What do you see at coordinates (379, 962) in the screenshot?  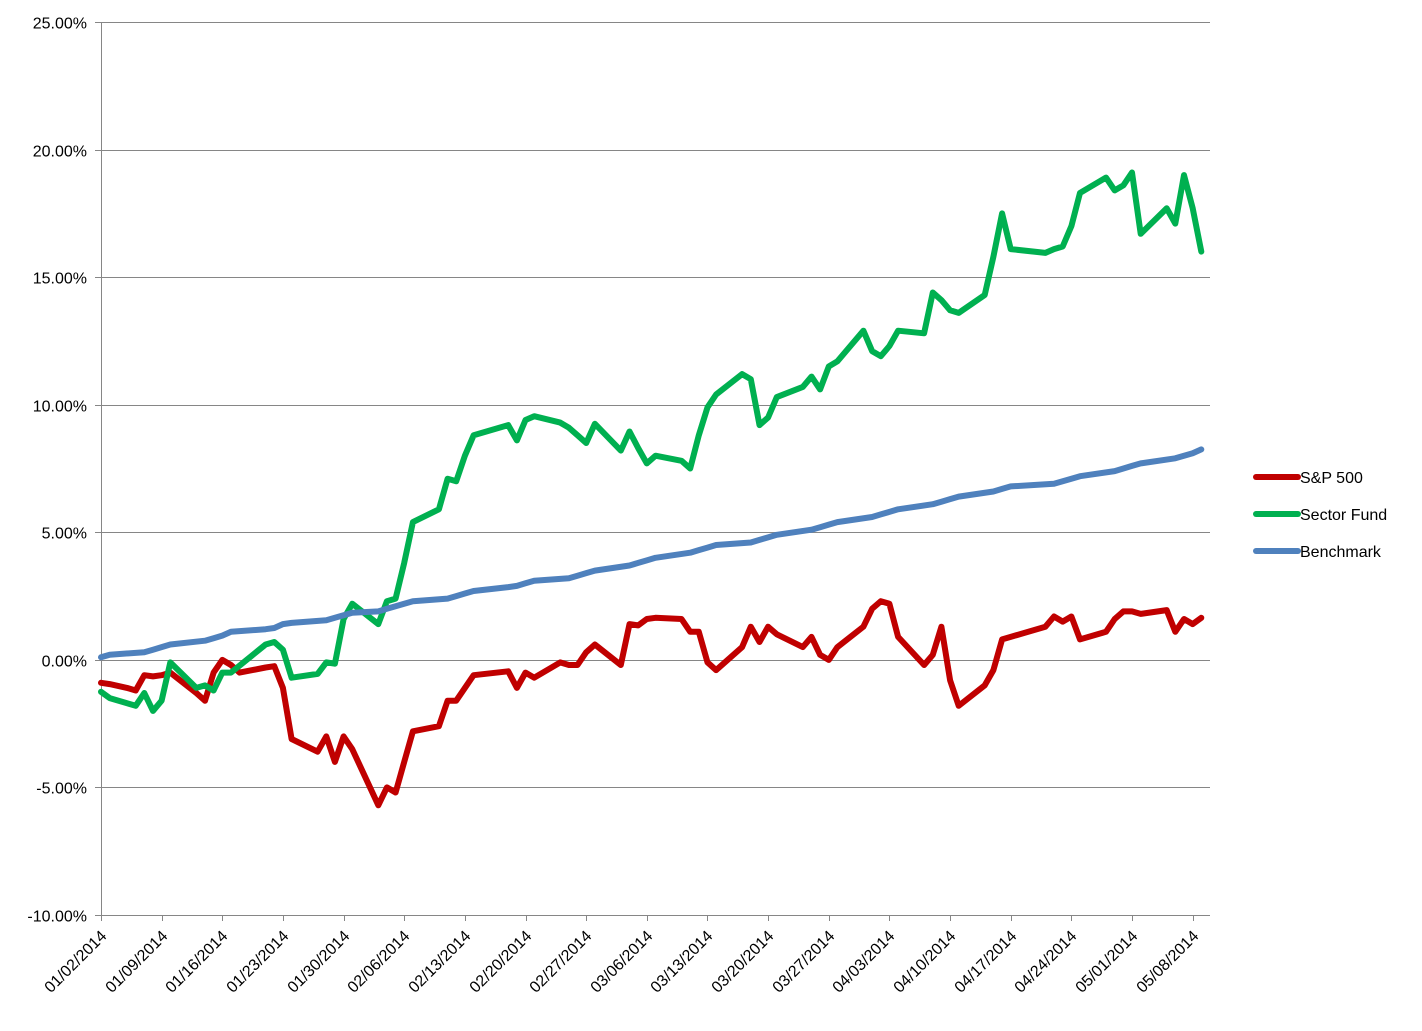 I see `x-tick-label: 02/06/2014` at bounding box center [379, 962].